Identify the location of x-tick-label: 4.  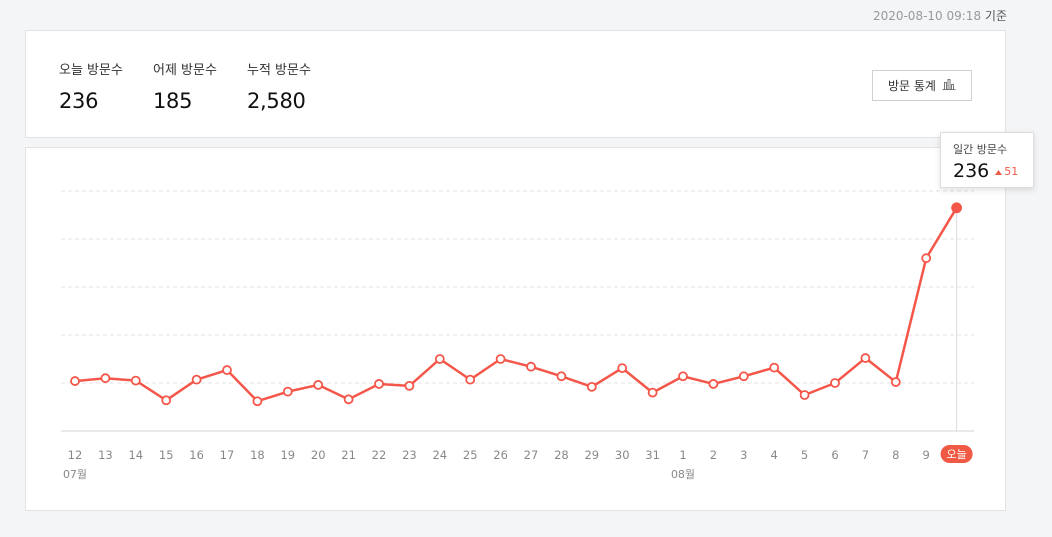
(774, 455).